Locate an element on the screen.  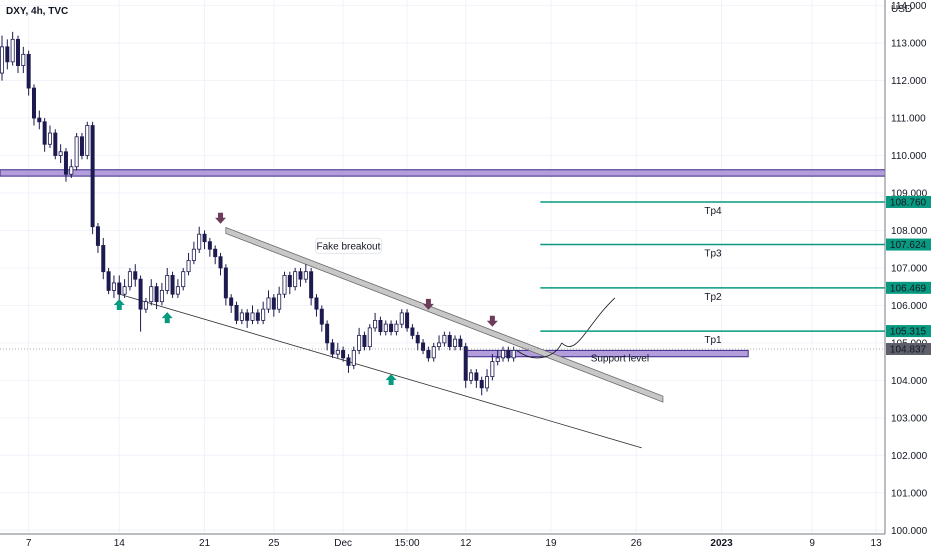
price-tick-label: 103.000 is located at coordinates (909, 418).